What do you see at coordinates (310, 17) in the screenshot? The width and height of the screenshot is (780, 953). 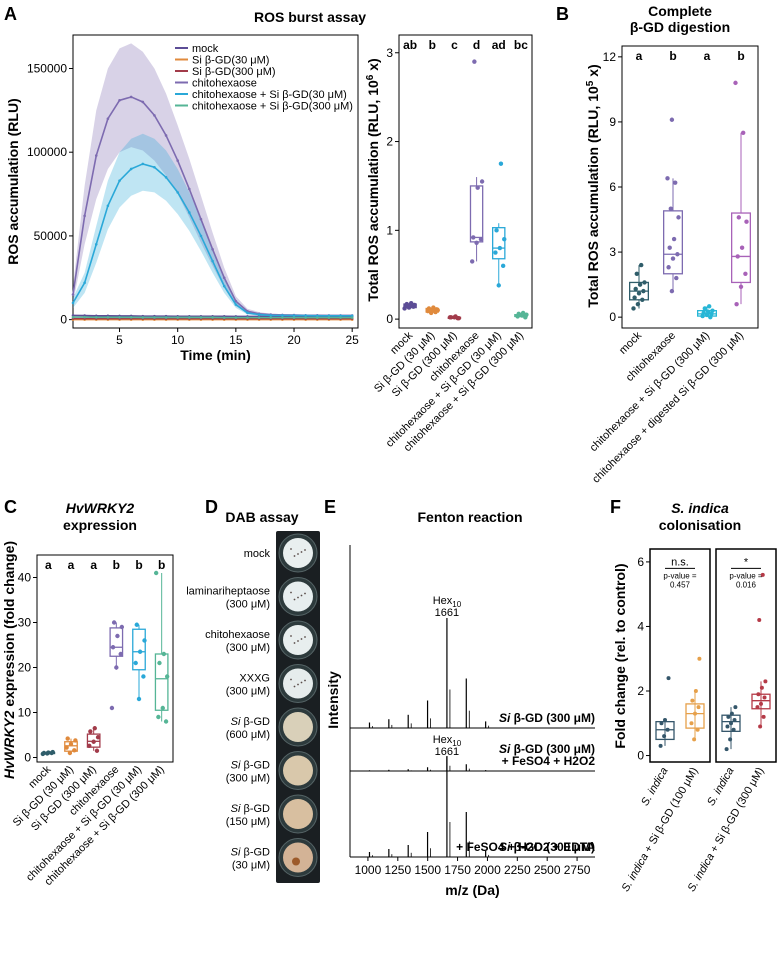 I see `panel-a-title: ROS burst assay` at bounding box center [310, 17].